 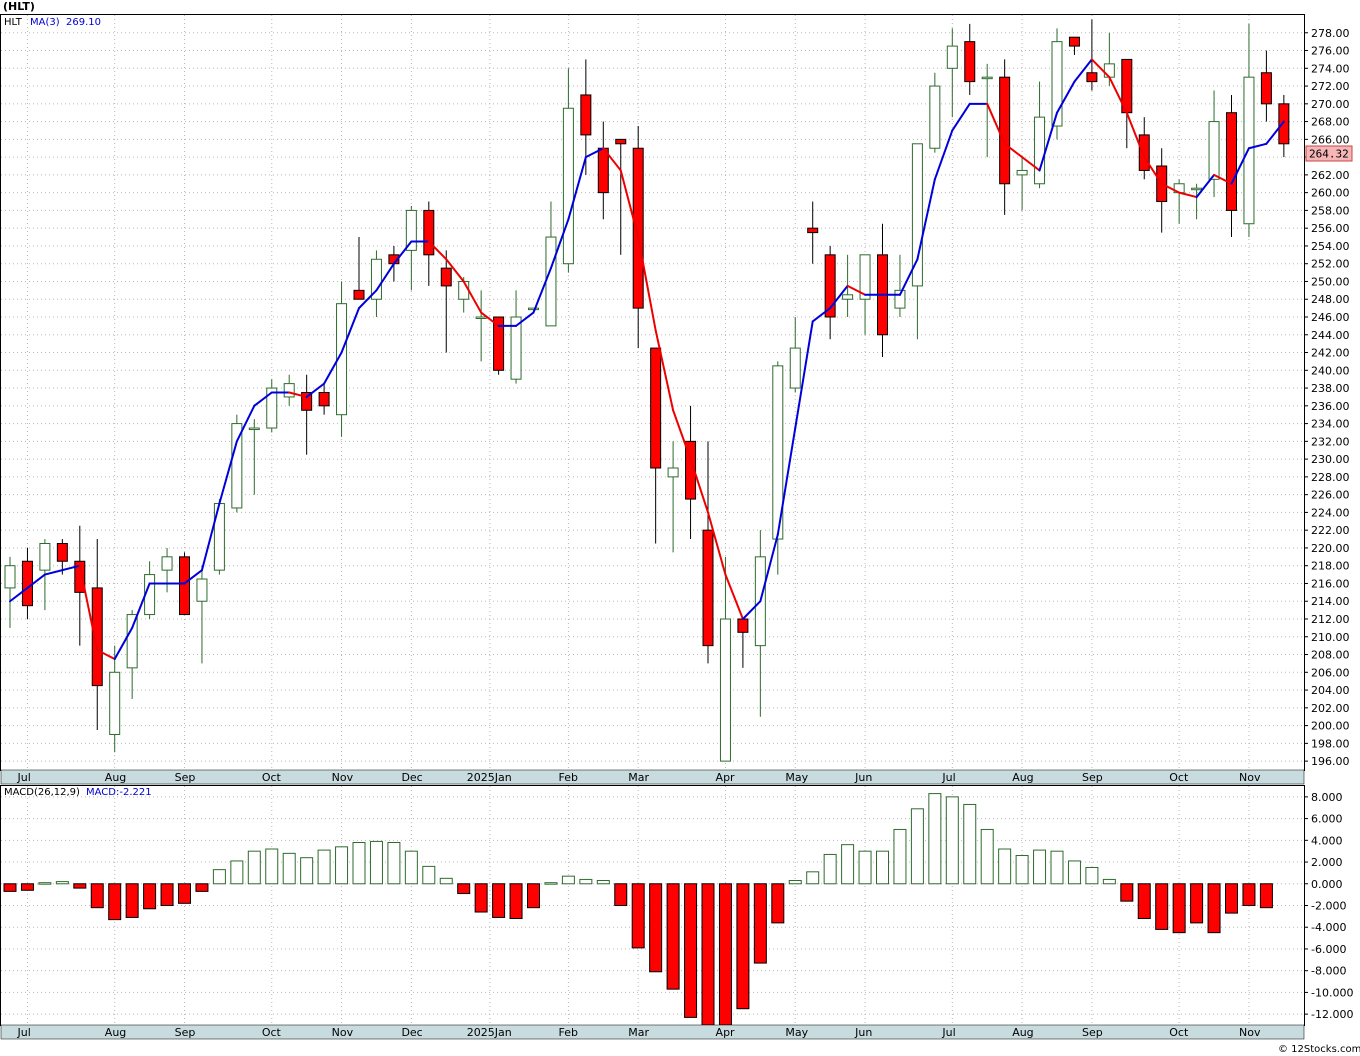 I want to click on macd-tick-label: 8.000, so click(x=1327, y=797).